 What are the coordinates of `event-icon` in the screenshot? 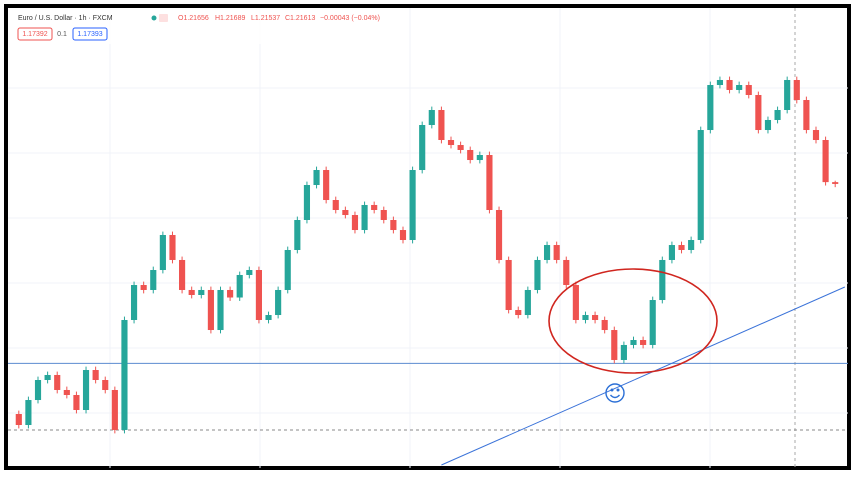 It's located at (163, 18).